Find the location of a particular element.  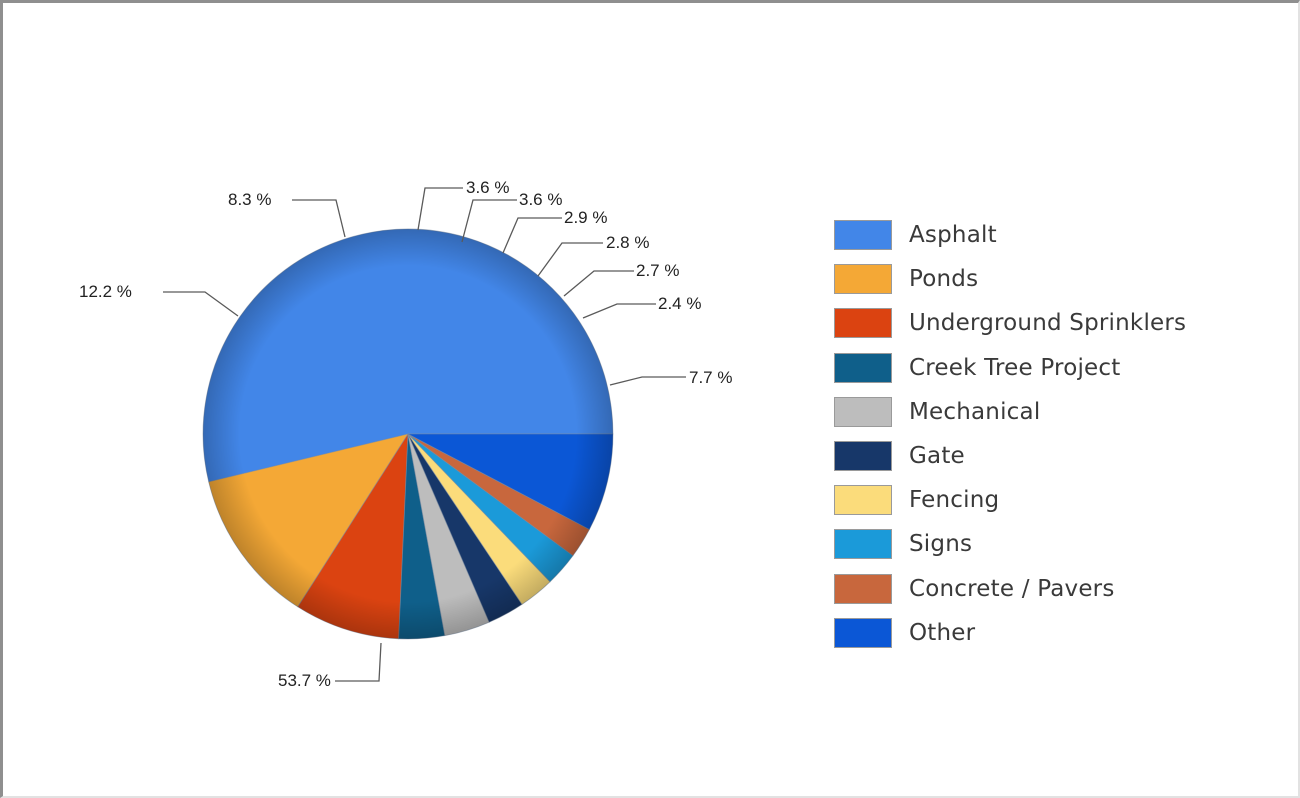

legend-item: Creek Tree Project is located at coordinates (1010, 368).